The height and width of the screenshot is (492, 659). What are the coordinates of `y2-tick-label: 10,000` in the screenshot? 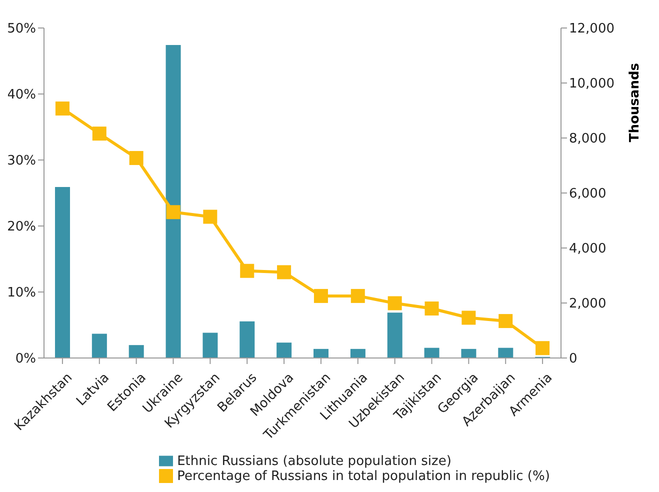 It's located at (591, 84).